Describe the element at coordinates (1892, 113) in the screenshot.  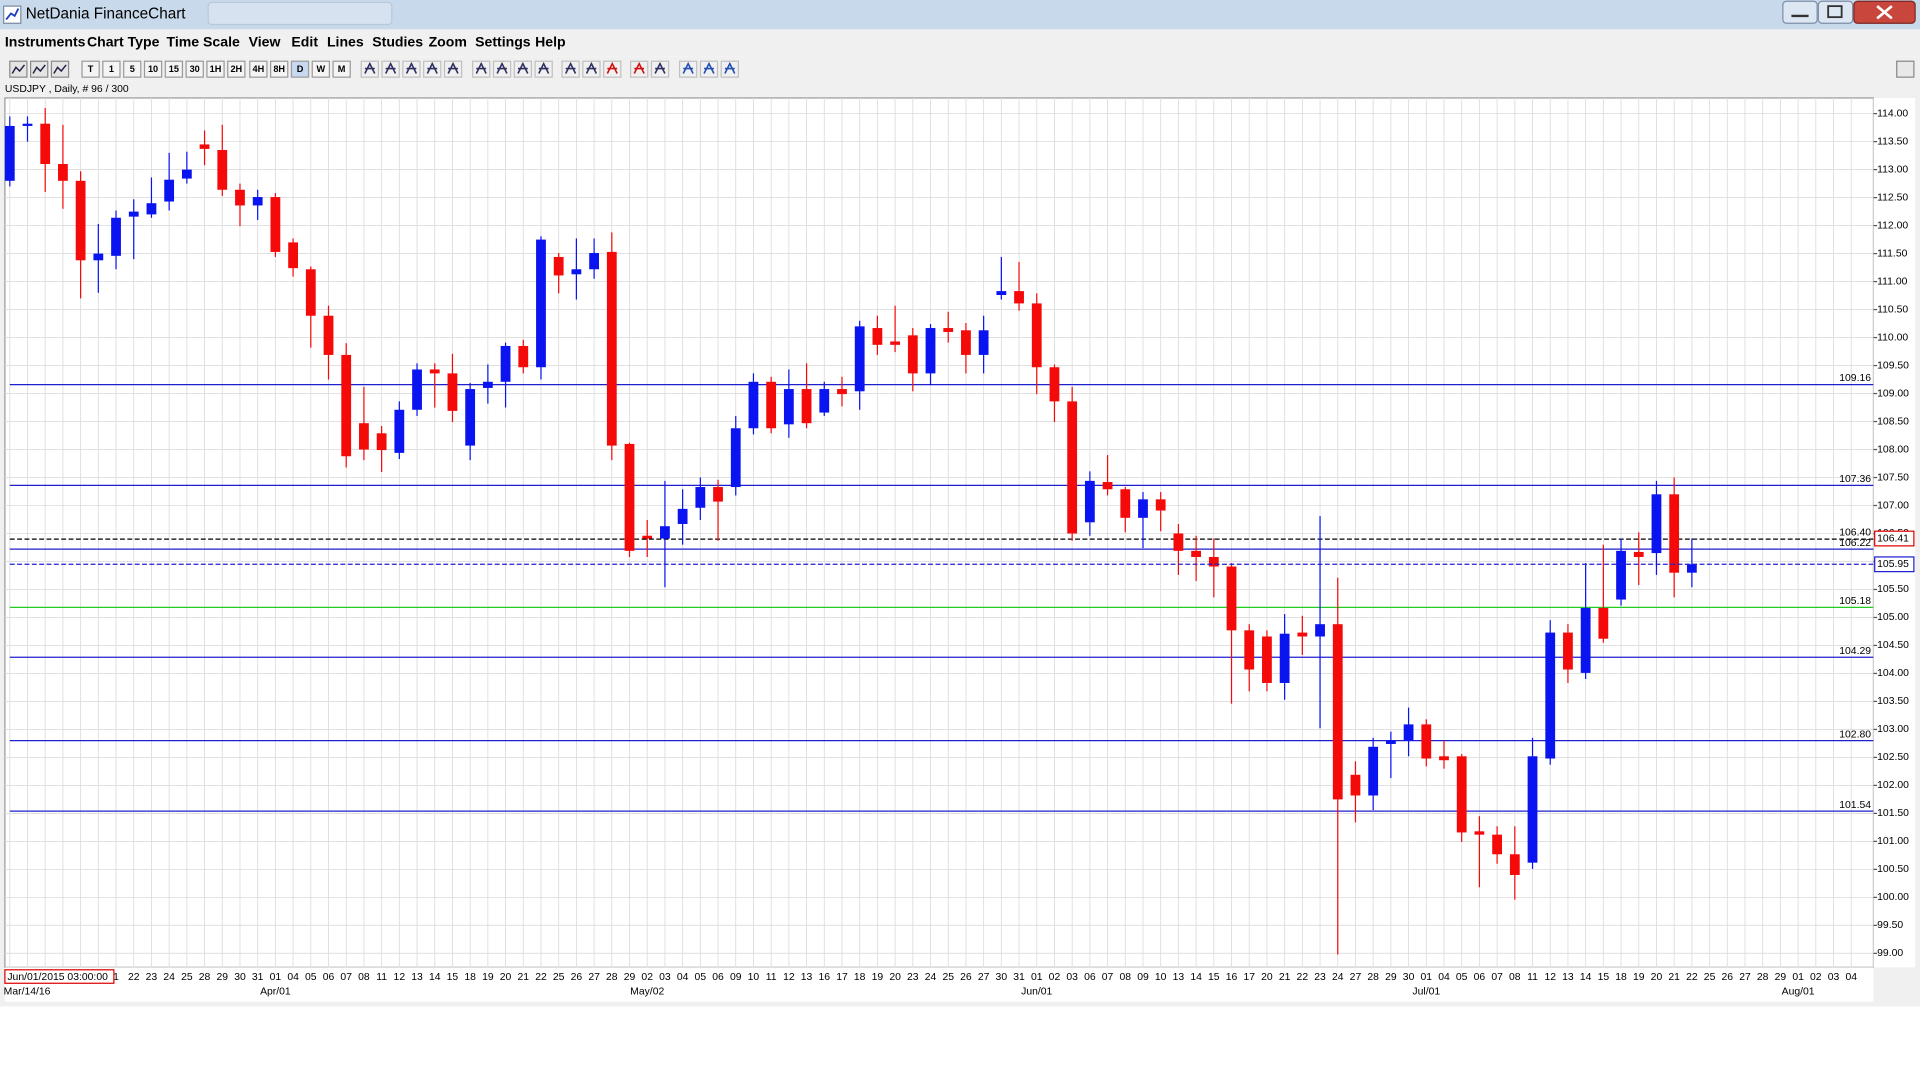
I see `y-tick-label: 114.00` at that location.